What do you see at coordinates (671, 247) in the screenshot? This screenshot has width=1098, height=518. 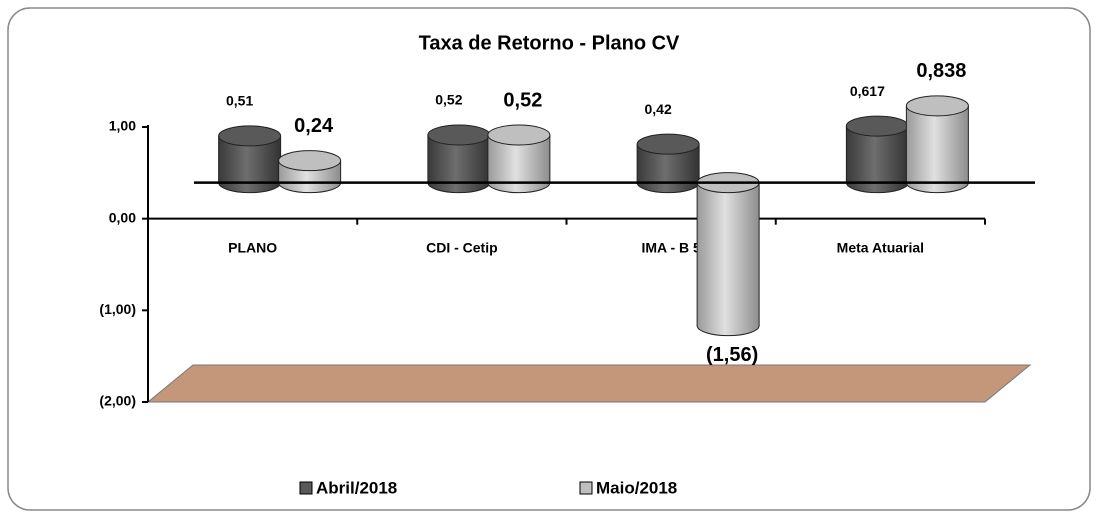 I see `x-tick-label: IMA - B 5` at bounding box center [671, 247].